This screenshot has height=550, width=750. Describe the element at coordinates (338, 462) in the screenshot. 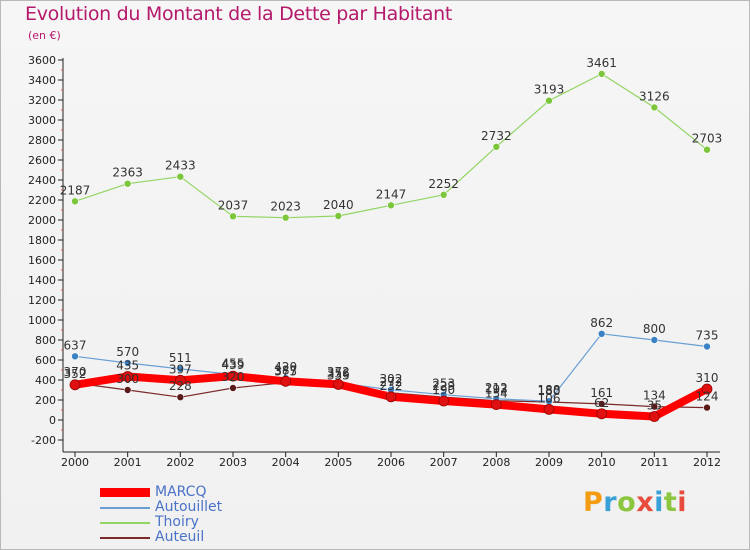

I see `x-tick-label: 2005` at that location.